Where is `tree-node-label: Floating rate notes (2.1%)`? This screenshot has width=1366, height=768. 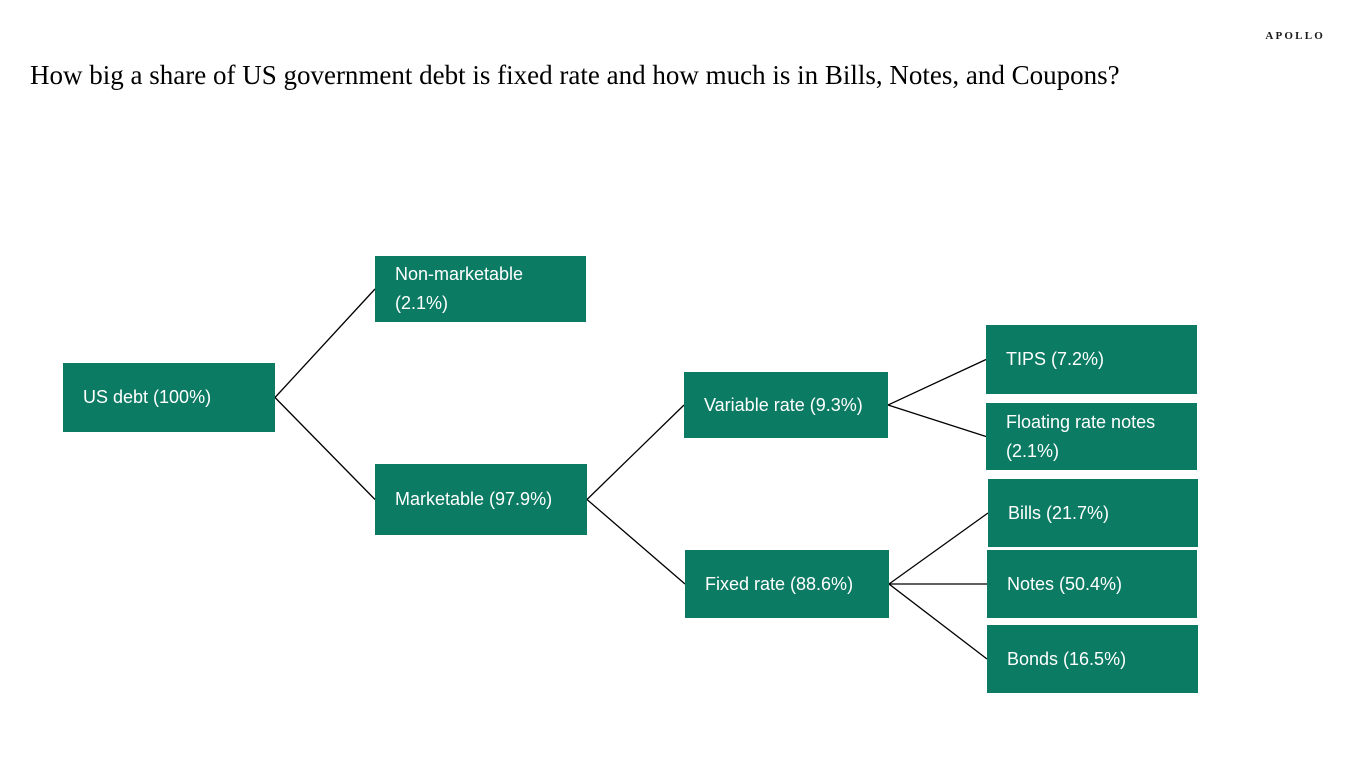 tree-node-label: Floating rate notes (2.1%) is located at coordinates (1081, 436).